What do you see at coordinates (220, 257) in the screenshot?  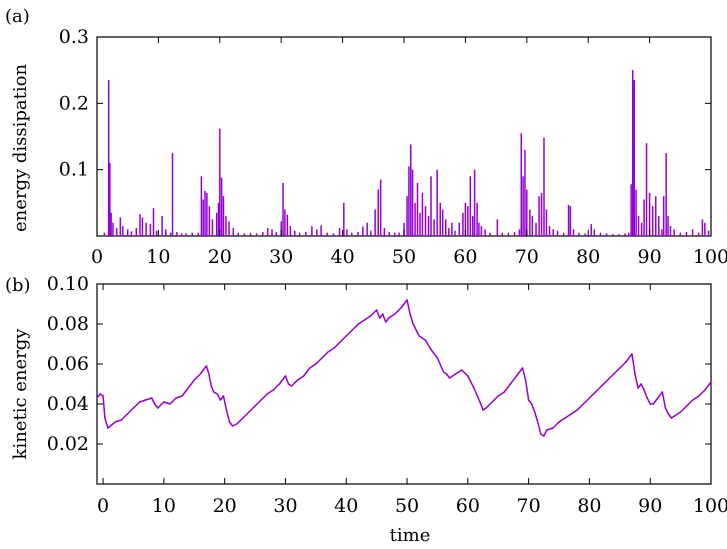 I see `panel-a-x-tick-label: 20` at bounding box center [220, 257].